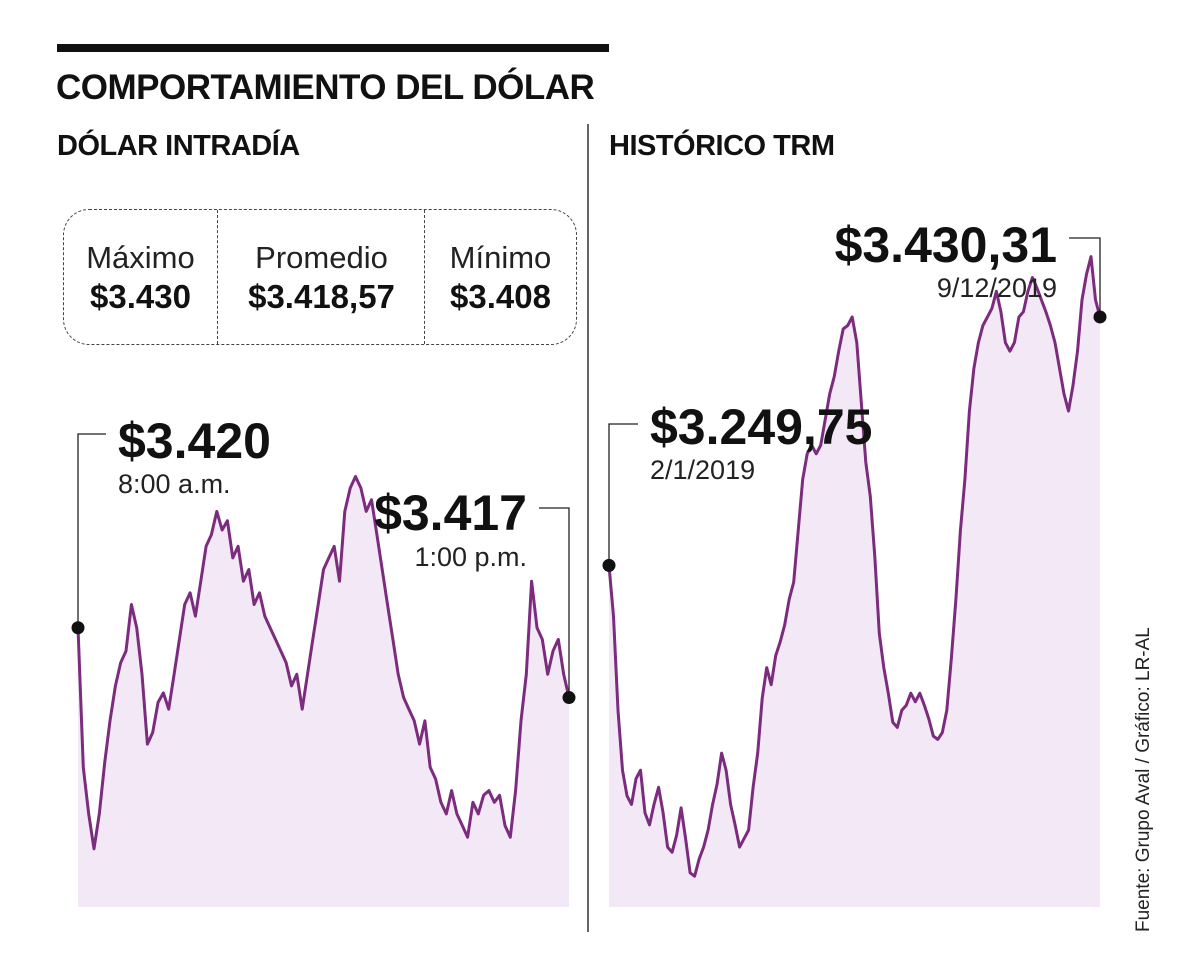 The image size is (1199, 974). Describe the element at coordinates (91, 530) in the screenshot. I see `intraday-start-leader` at that location.